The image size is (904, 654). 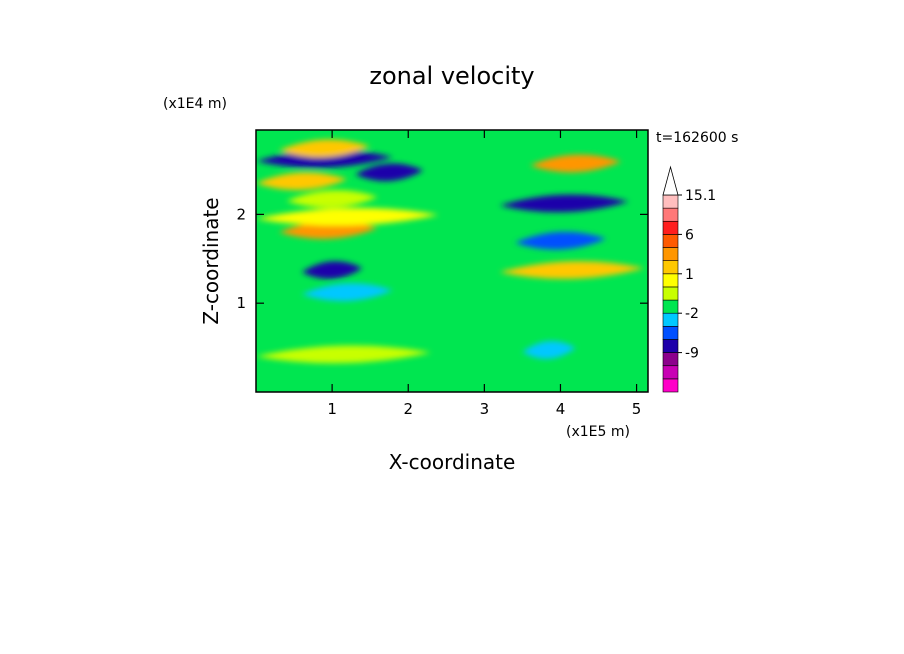 I want to click on y-axis-ticks: 12, so click(x=442, y=258).